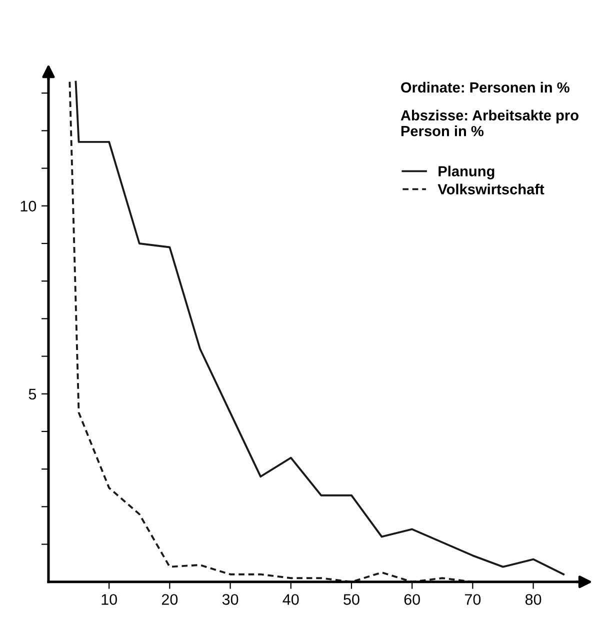 The width and height of the screenshot is (606, 619). I want to click on annotation: Ordinate: Personen in %, so click(485, 87).